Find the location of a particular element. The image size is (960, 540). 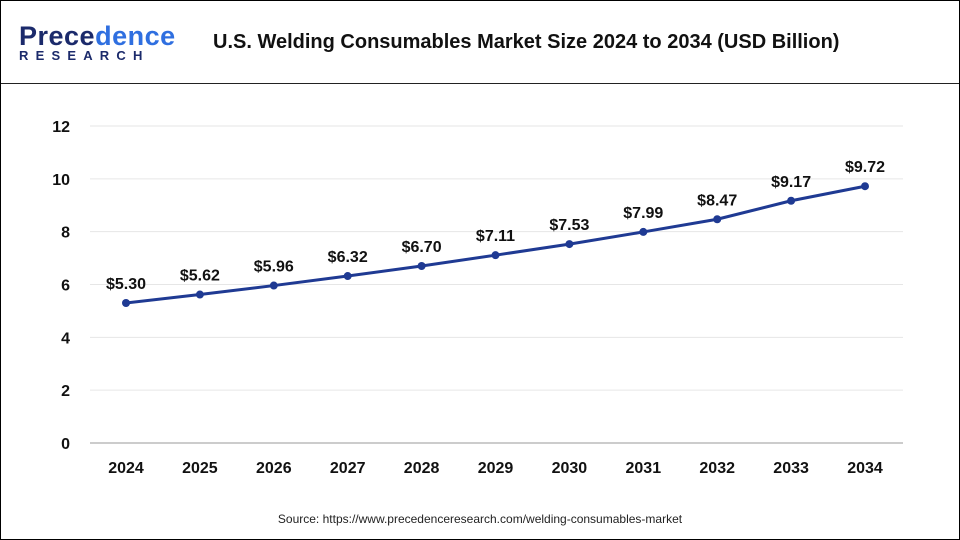

data-label: $8.47 is located at coordinates (717, 200).